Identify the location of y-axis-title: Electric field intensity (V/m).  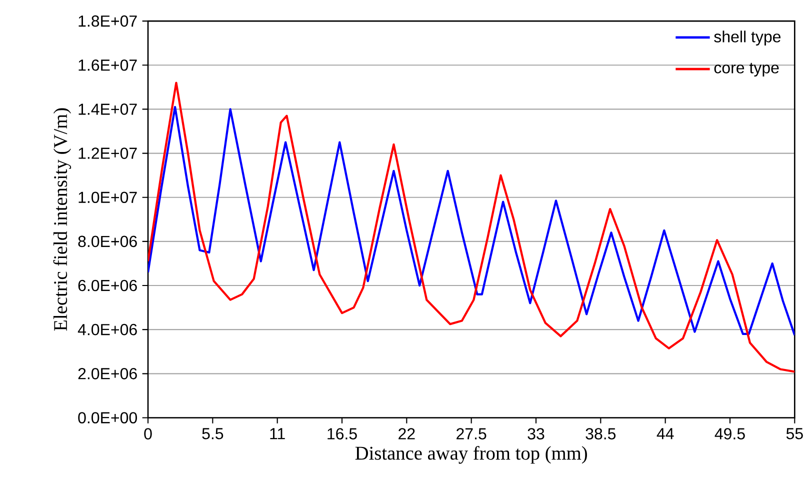
(62, 219).